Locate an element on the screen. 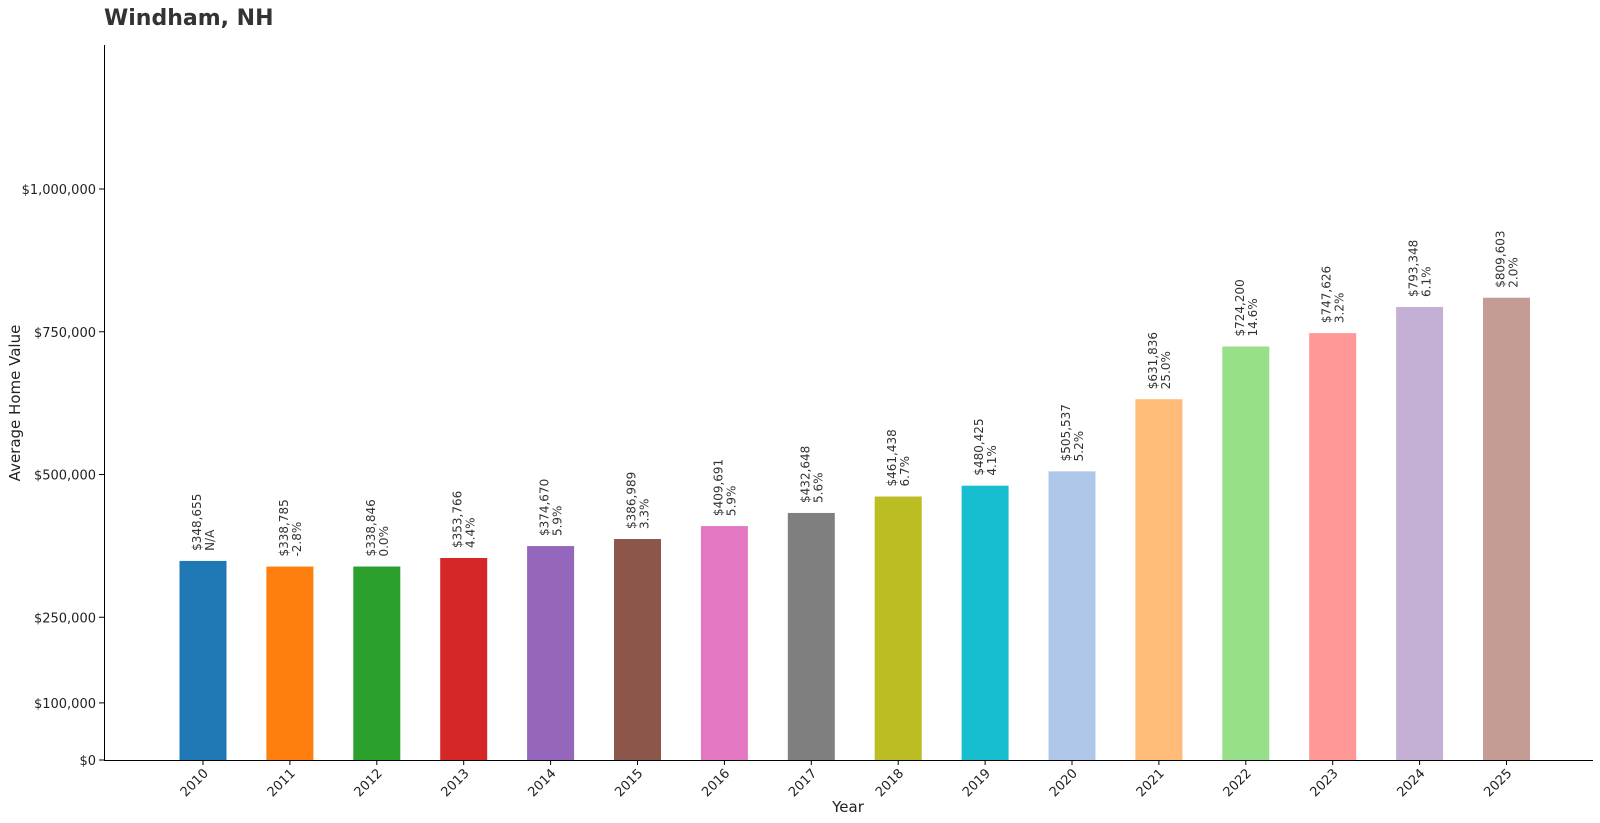  bar-2018 is located at coordinates (898, 628).